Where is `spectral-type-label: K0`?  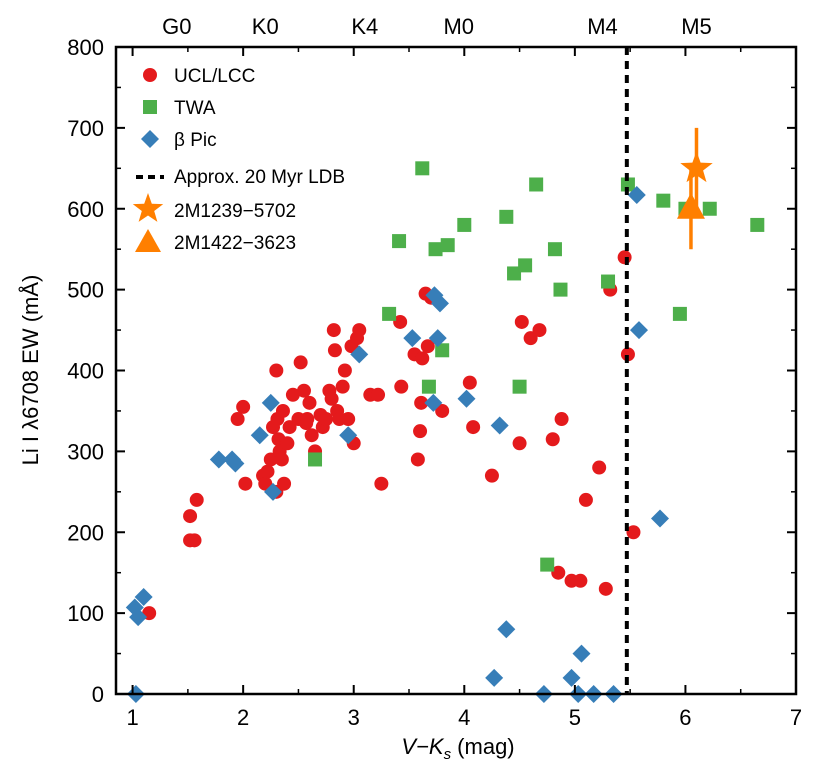 spectral-type-label: K0 is located at coordinates (265, 26).